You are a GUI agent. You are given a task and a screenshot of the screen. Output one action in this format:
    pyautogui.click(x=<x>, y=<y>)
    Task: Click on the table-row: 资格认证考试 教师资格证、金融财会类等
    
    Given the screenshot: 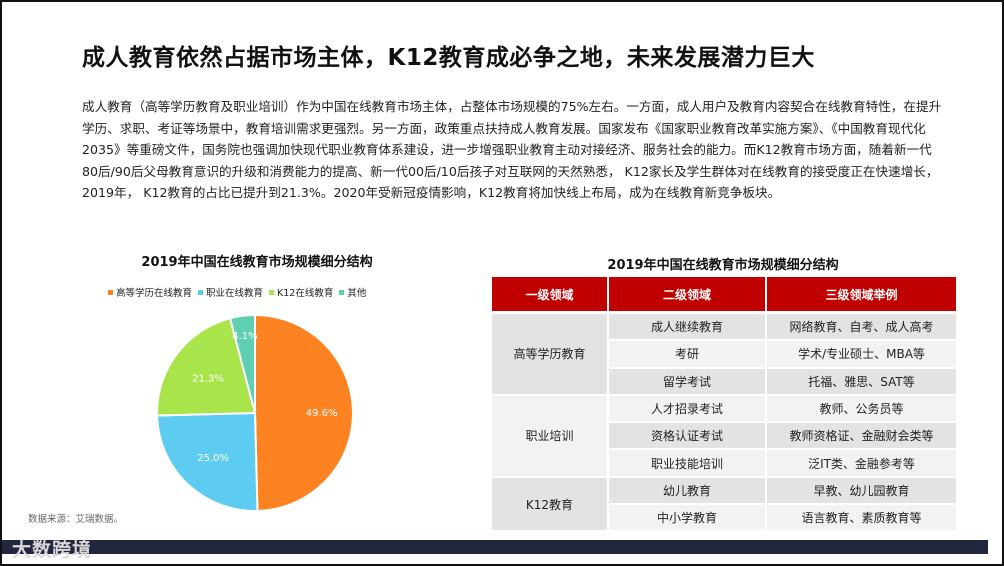 What is the action you would take?
    pyautogui.click(x=724, y=437)
    